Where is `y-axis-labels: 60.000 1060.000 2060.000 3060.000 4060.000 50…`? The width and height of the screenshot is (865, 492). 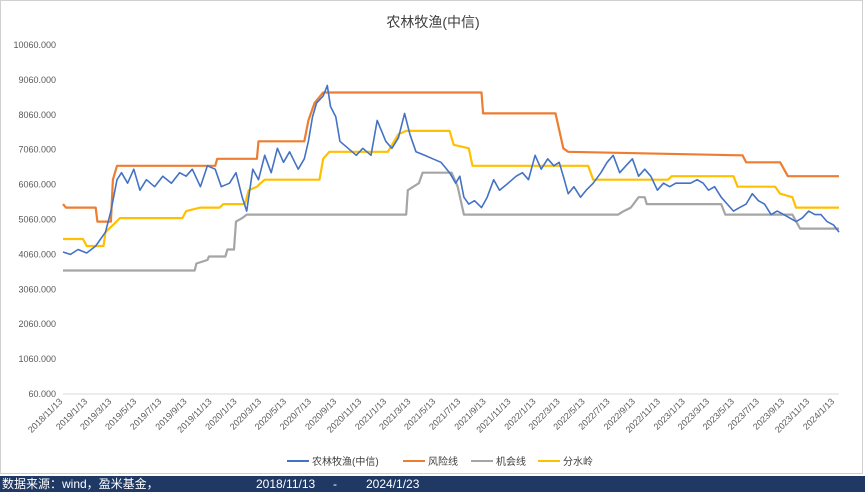 y-axis-labels: 60.000 1060.000 2060.000 3060.000 4060.000 50… is located at coordinates (34, 219).